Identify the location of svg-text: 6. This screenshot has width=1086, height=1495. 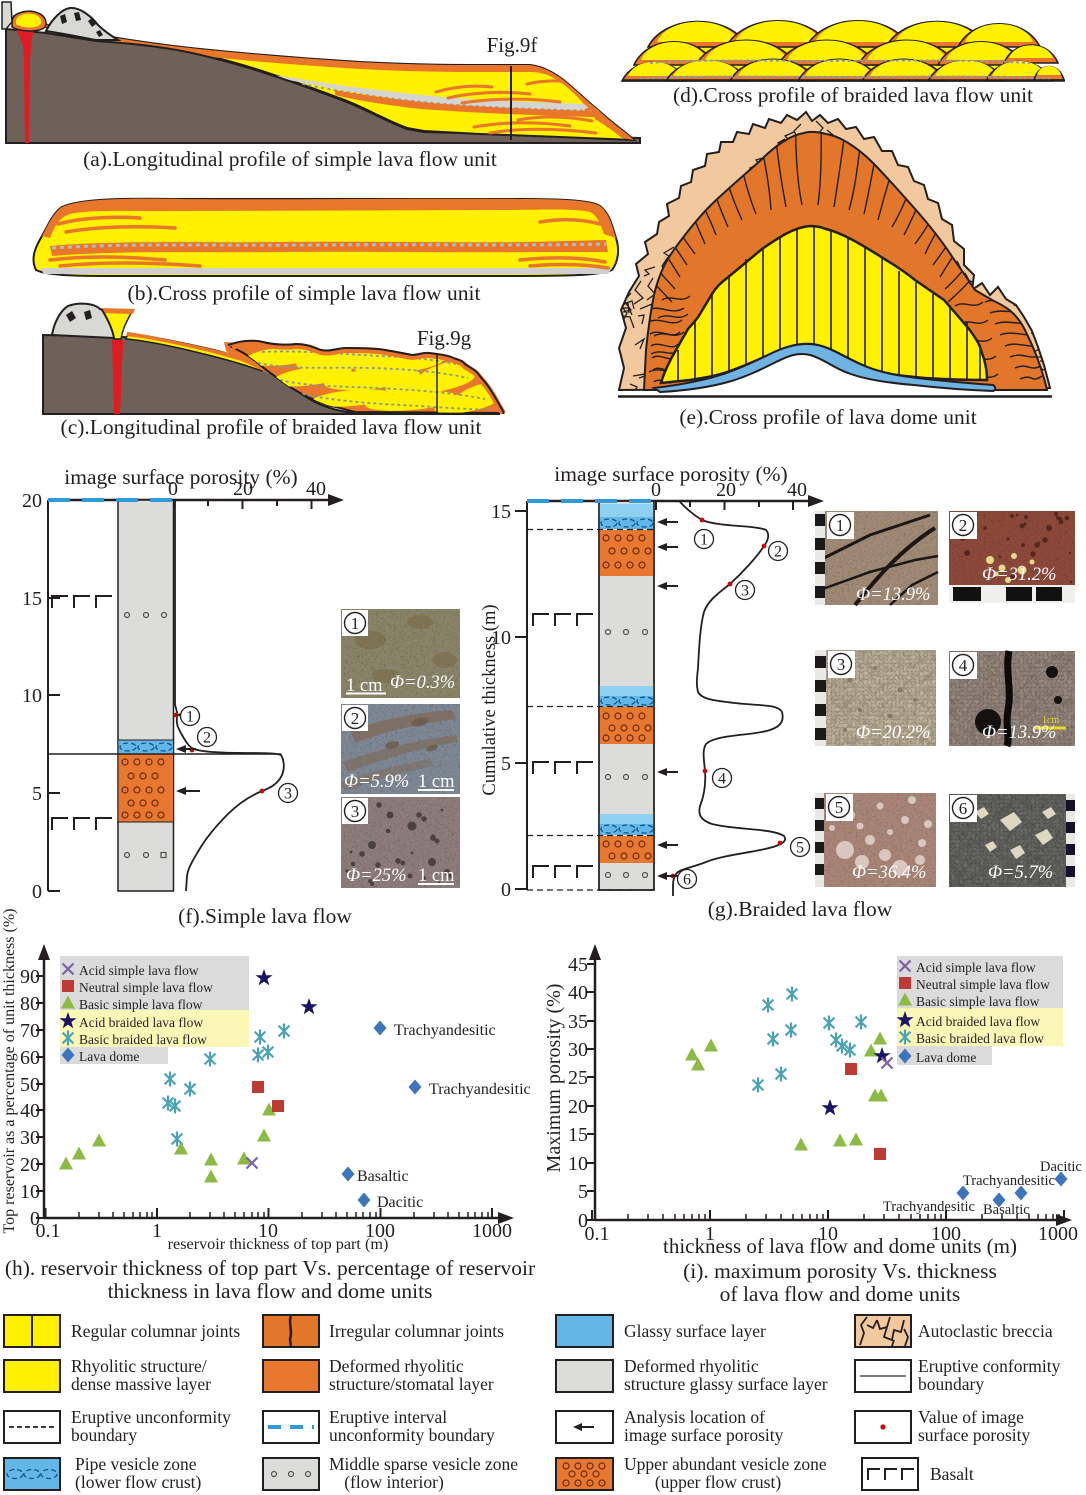
(963, 808).